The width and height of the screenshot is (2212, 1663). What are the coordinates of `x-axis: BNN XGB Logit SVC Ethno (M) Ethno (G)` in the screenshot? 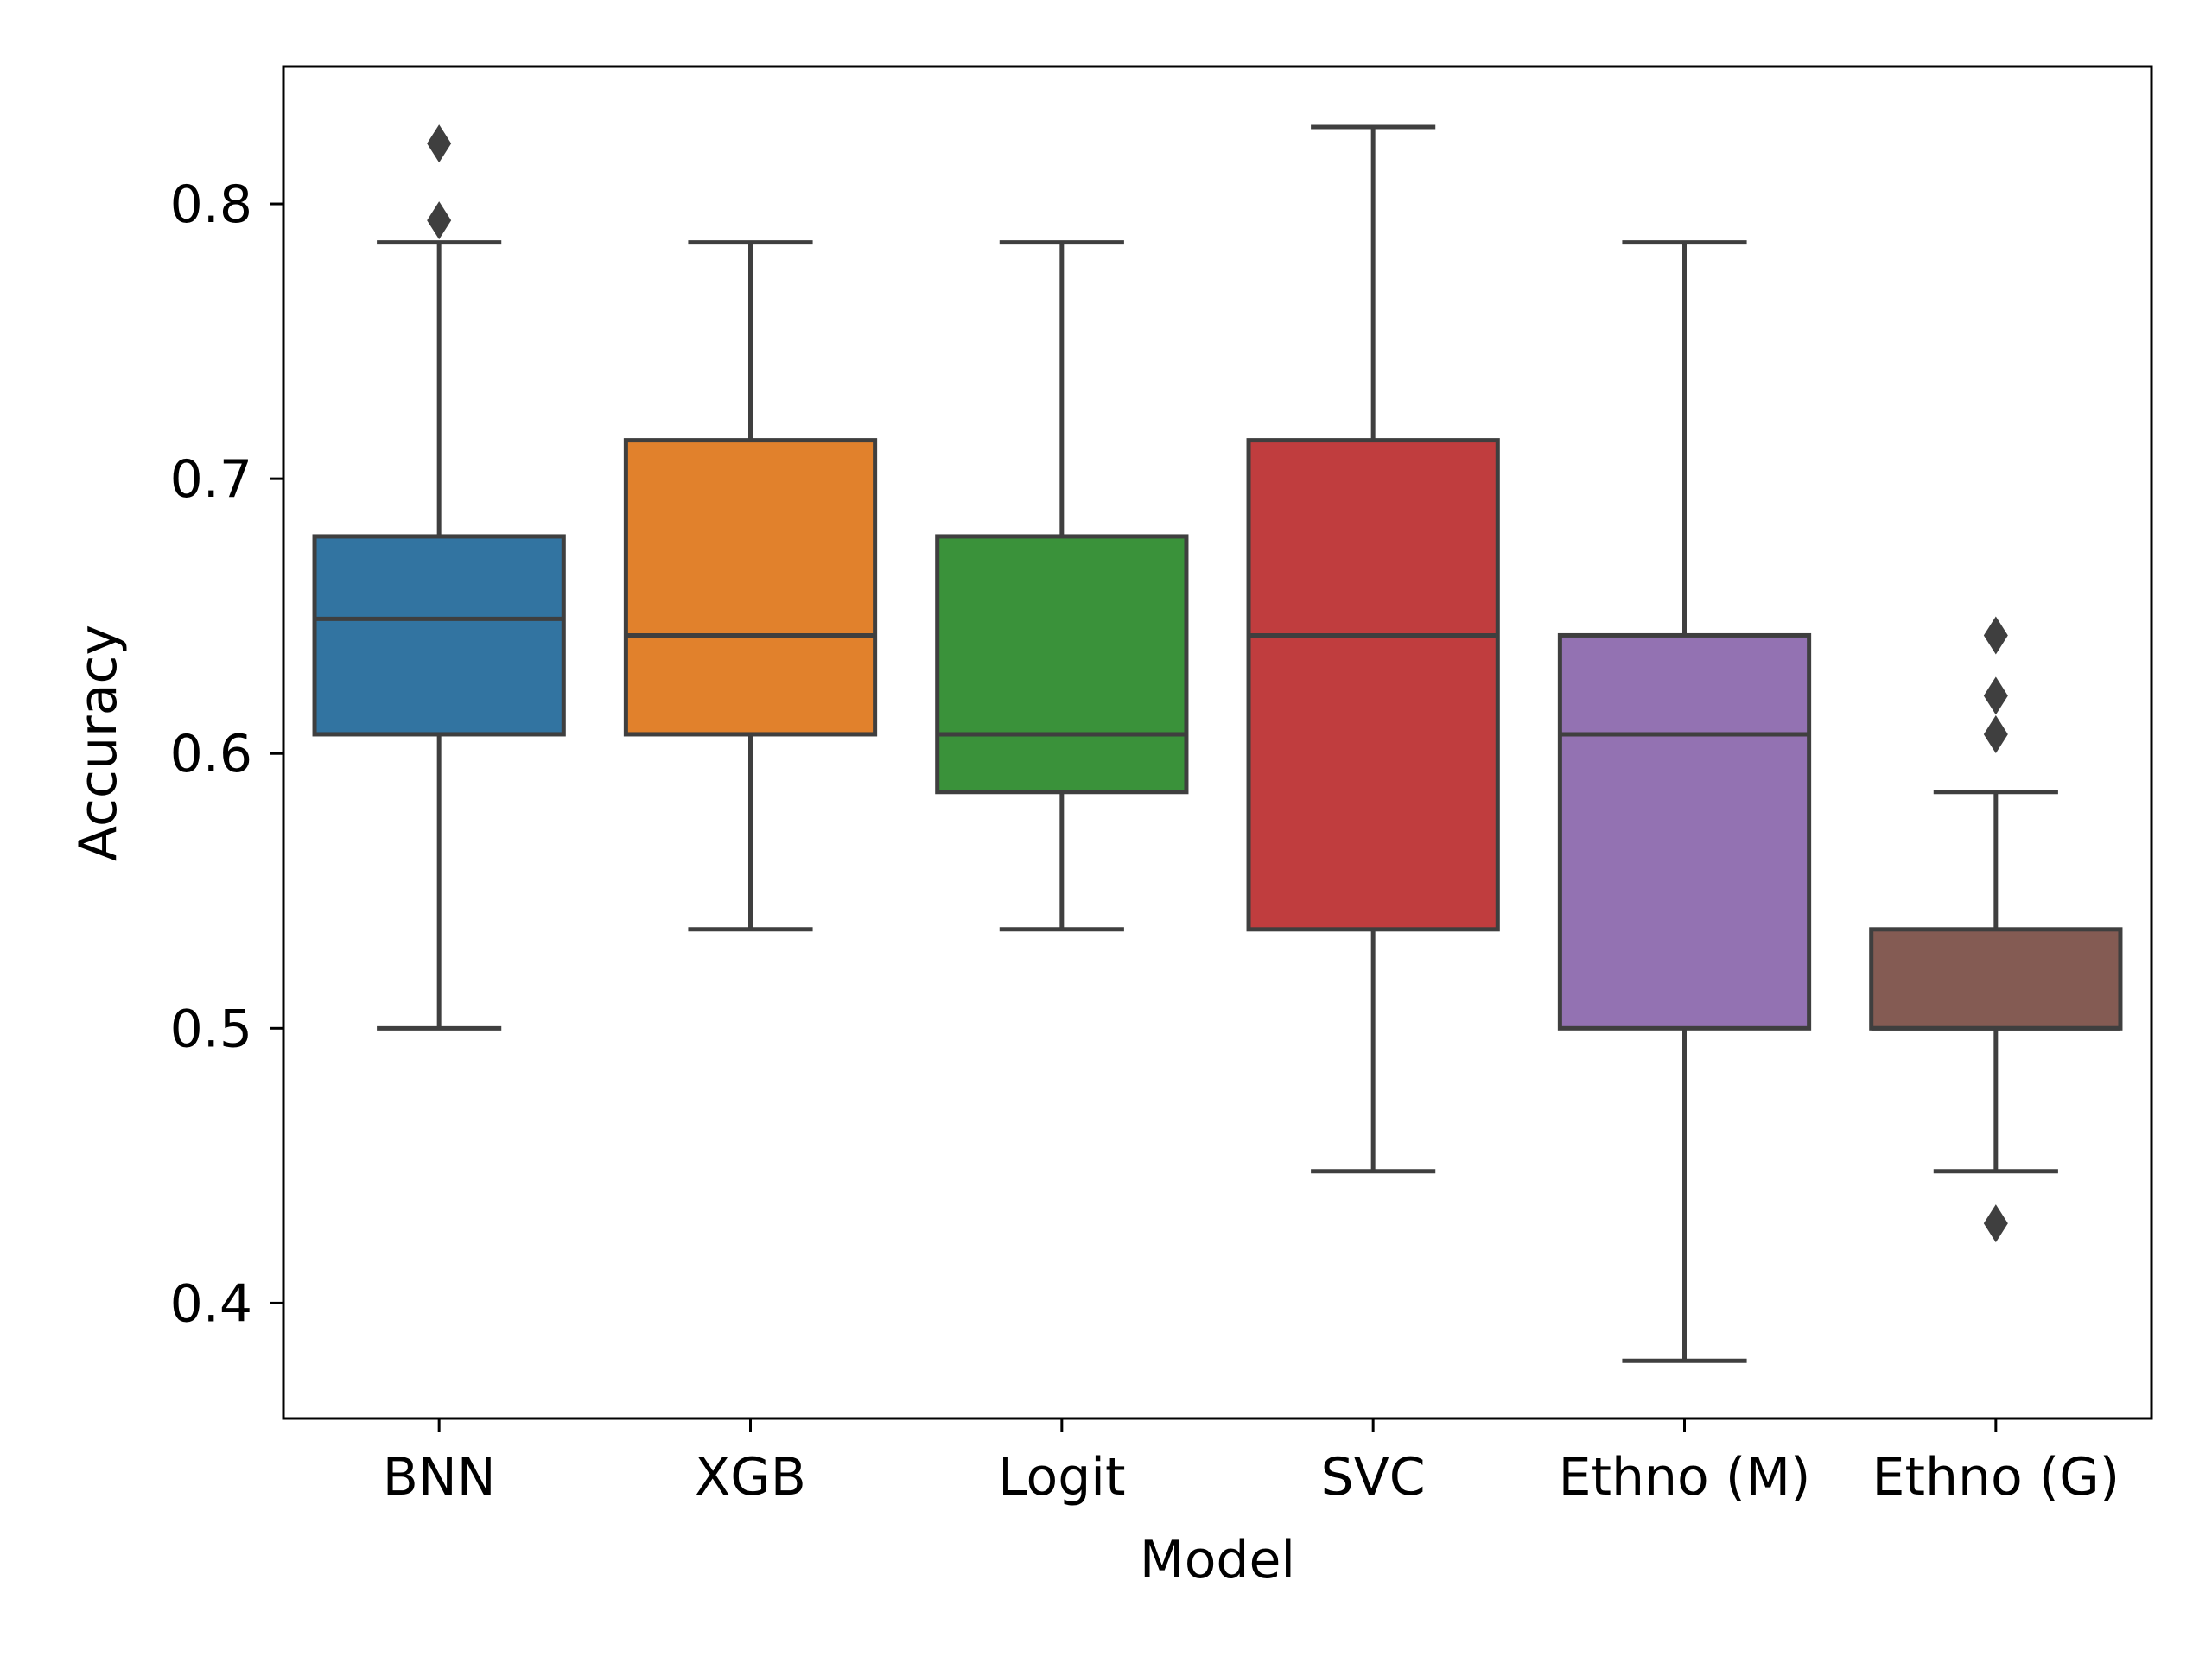 It's located at (1251, 1463).